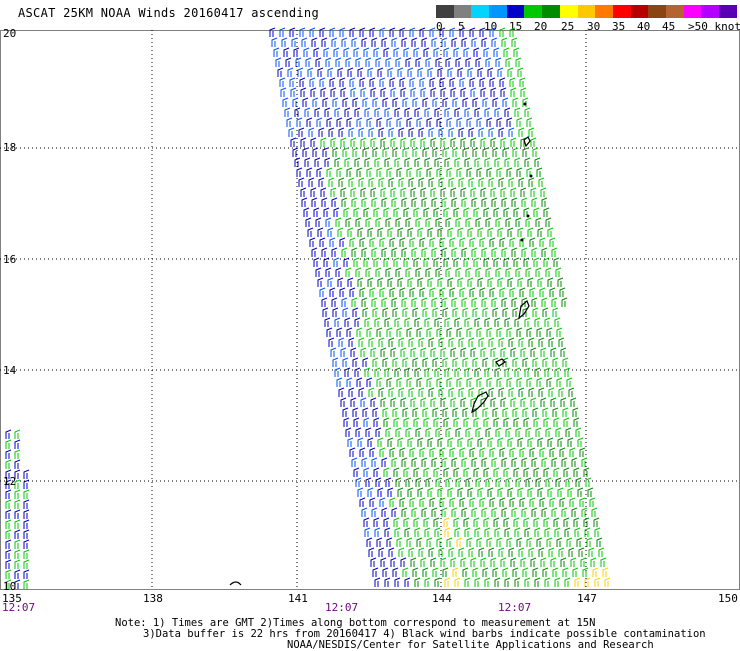 The width and height of the screenshot is (740, 651). I want to click on island-rota, so click(500, 362).